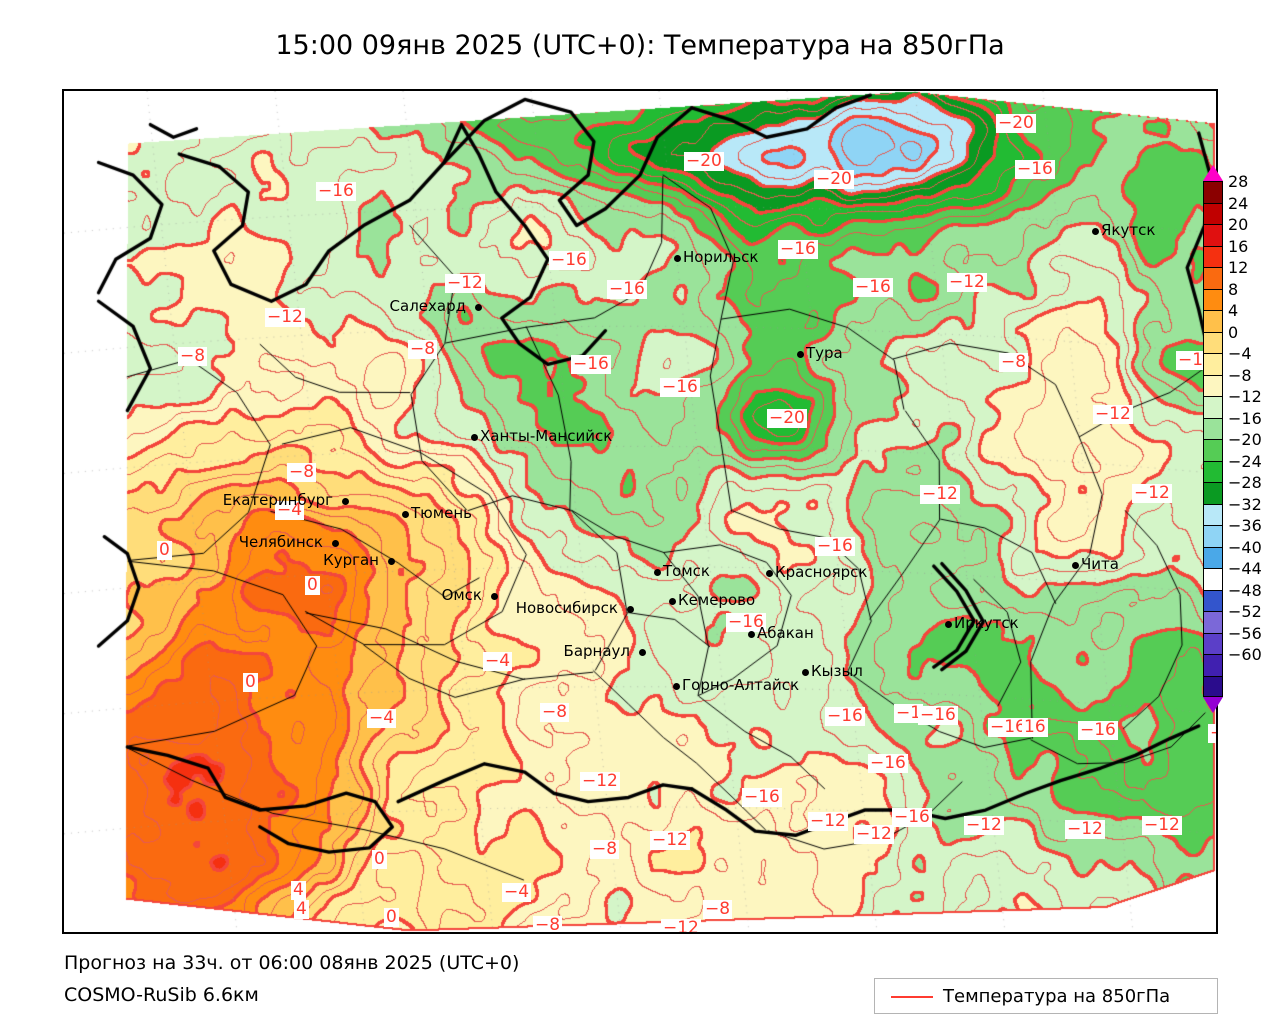 The image size is (1280, 1024). What do you see at coordinates (461, 595) in the screenshot?
I see `city-label: Омск` at bounding box center [461, 595].